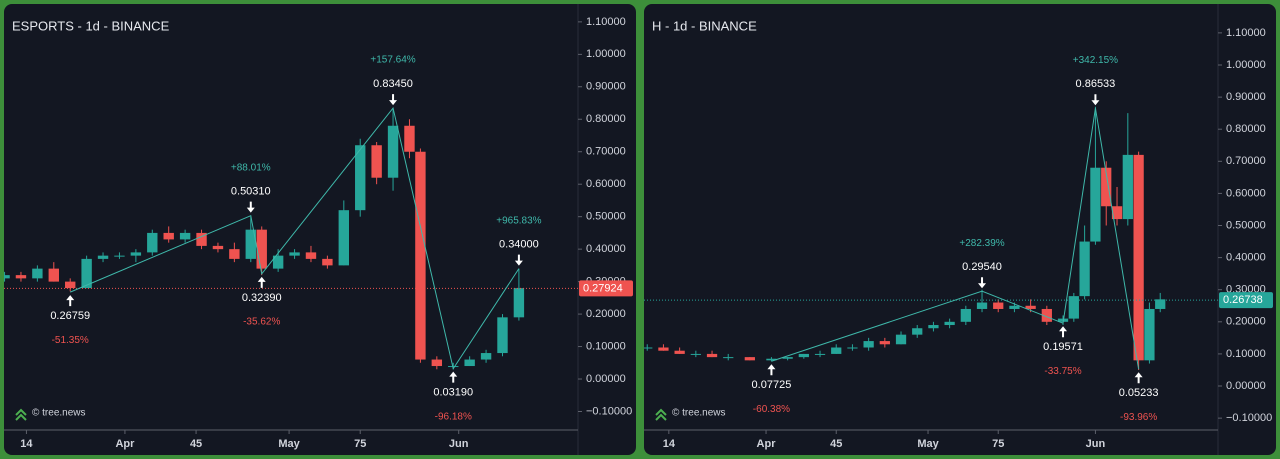 The image size is (1280, 459). Describe the element at coordinates (606, 184) in the screenshot. I see `y-tick-label: 0.60000` at that location.